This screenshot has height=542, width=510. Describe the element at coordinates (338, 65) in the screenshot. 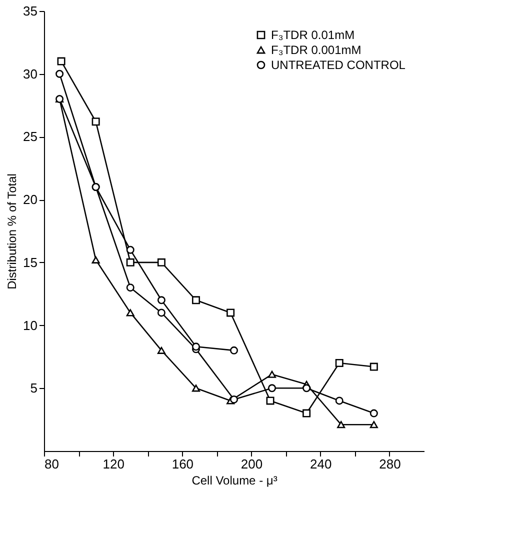

I see `legend-label: UNTREATED CONTROL` at that location.